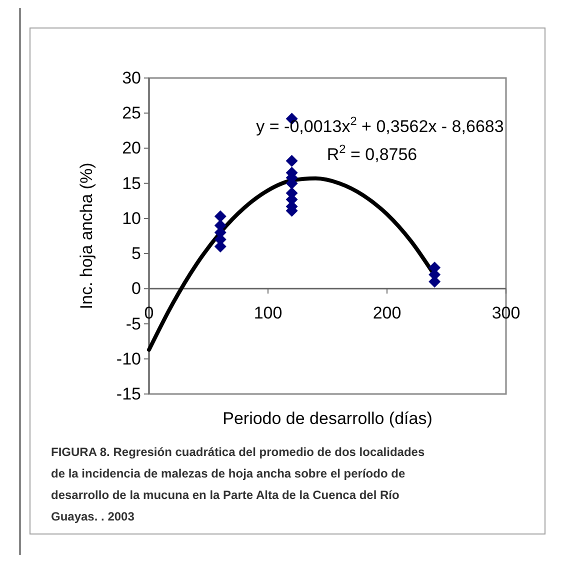 The image size is (568, 563). What do you see at coordinates (268, 313) in the screenshot?
I see `x-tick-label: 100` at bounding box center [268, 313].